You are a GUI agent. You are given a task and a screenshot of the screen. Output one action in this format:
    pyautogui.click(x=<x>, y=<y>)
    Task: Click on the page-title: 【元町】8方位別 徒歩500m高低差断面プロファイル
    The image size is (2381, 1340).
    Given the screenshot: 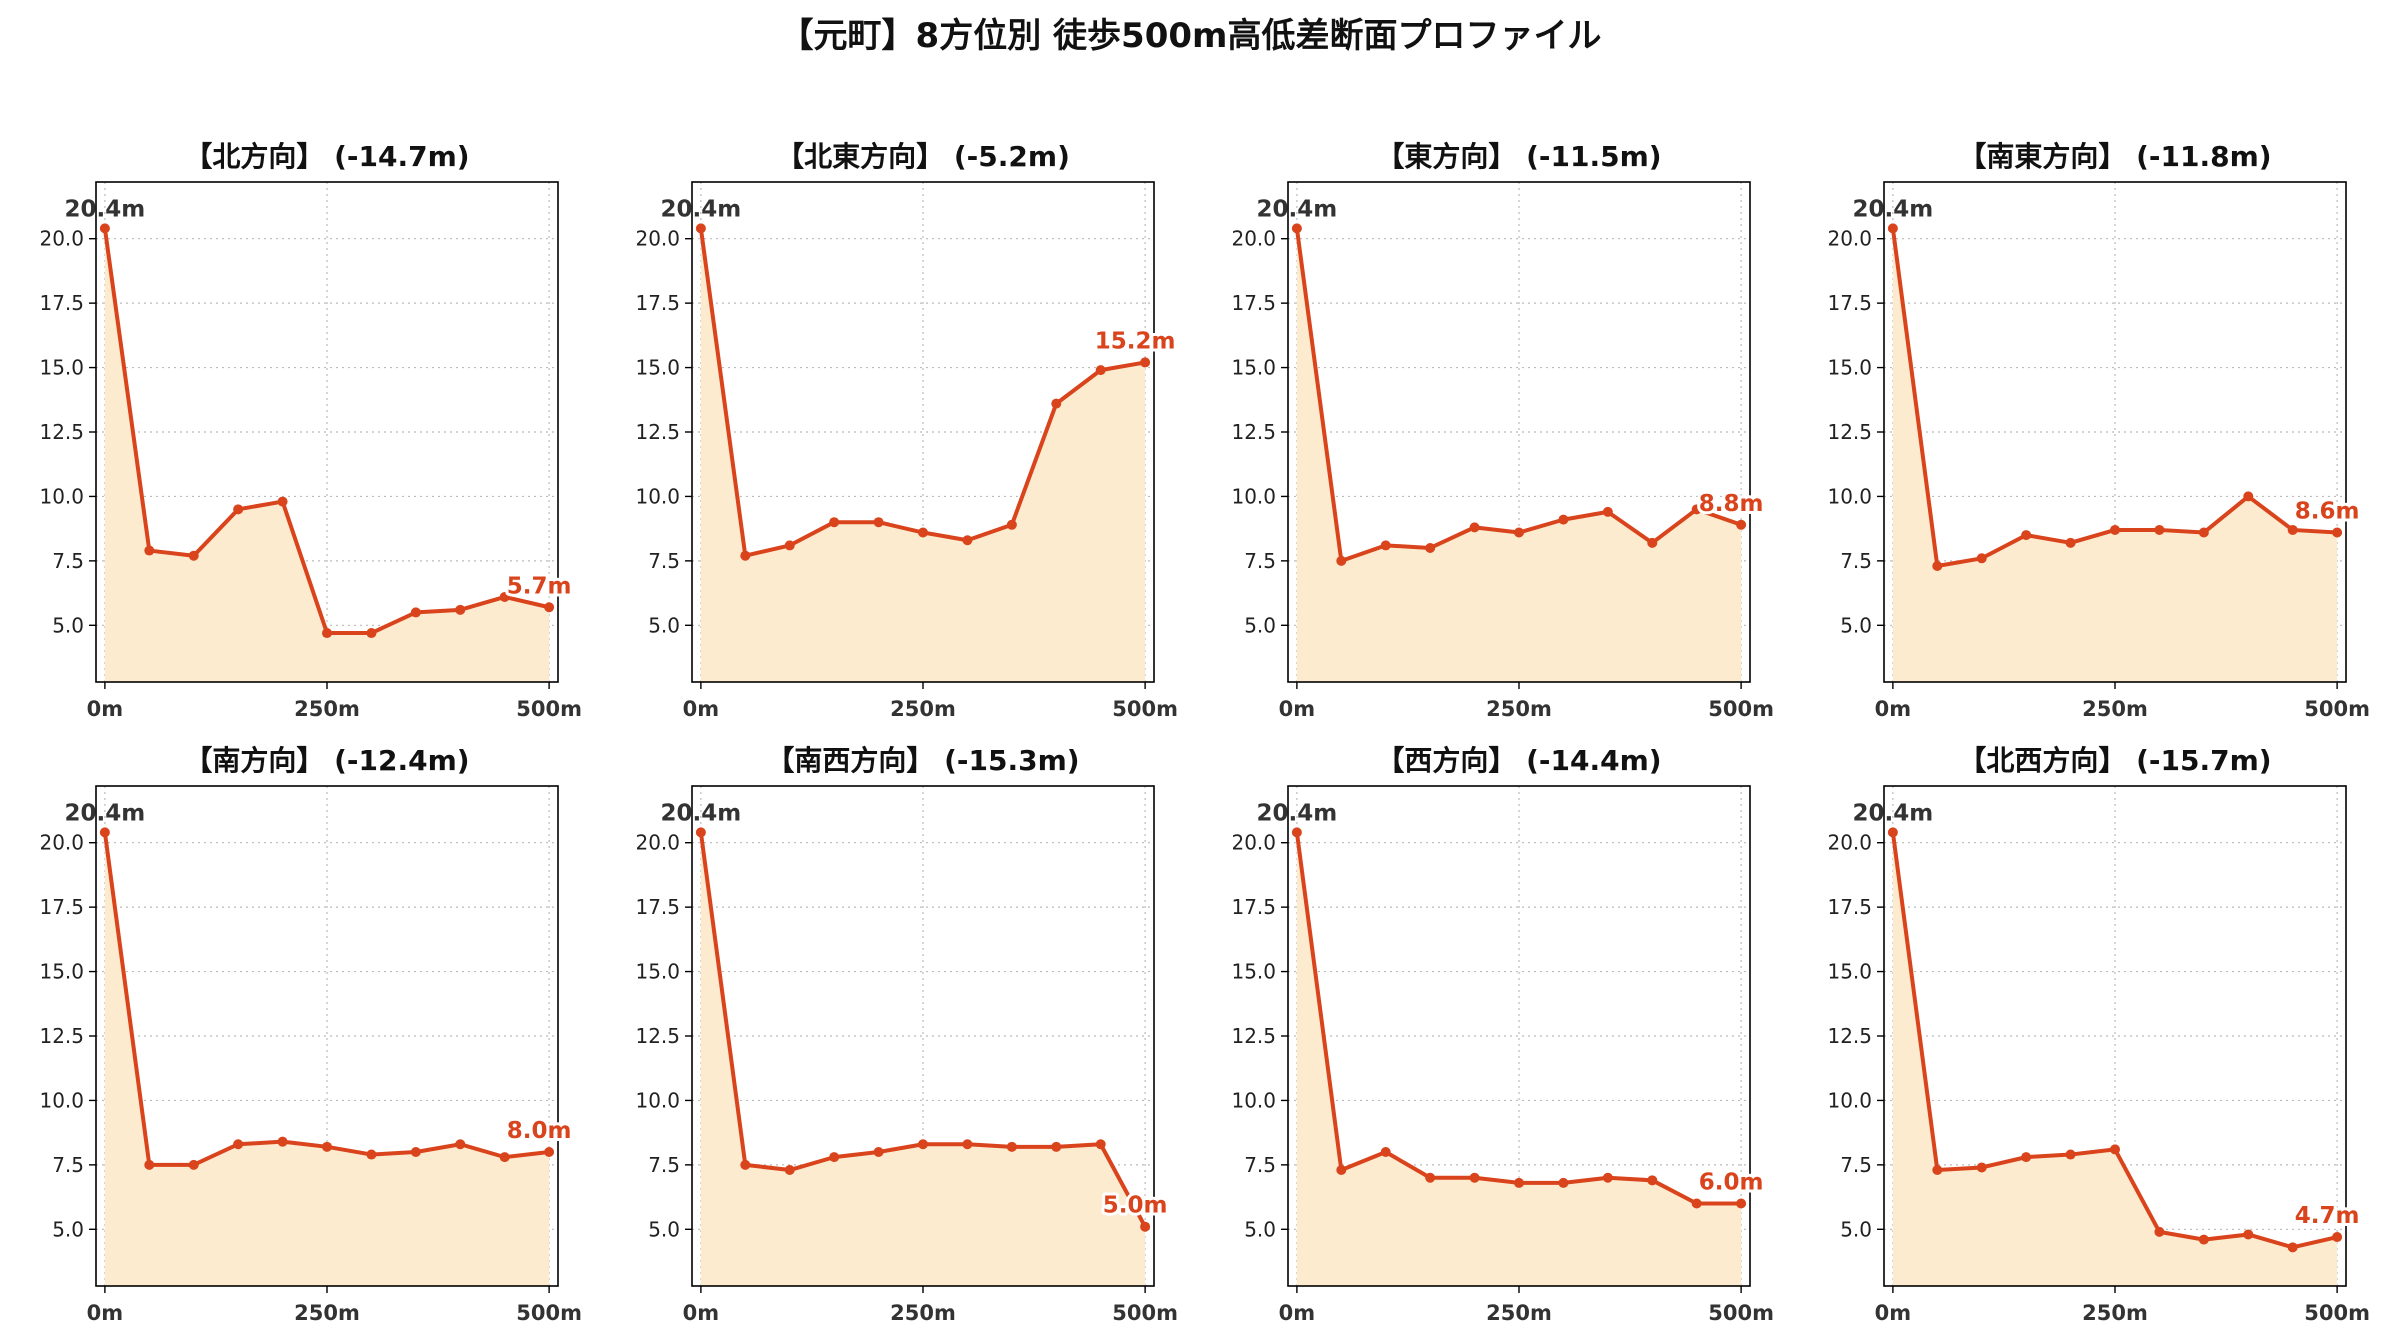 What is the action you would take?
    pyautogui.click(x=1190, y=36)
    